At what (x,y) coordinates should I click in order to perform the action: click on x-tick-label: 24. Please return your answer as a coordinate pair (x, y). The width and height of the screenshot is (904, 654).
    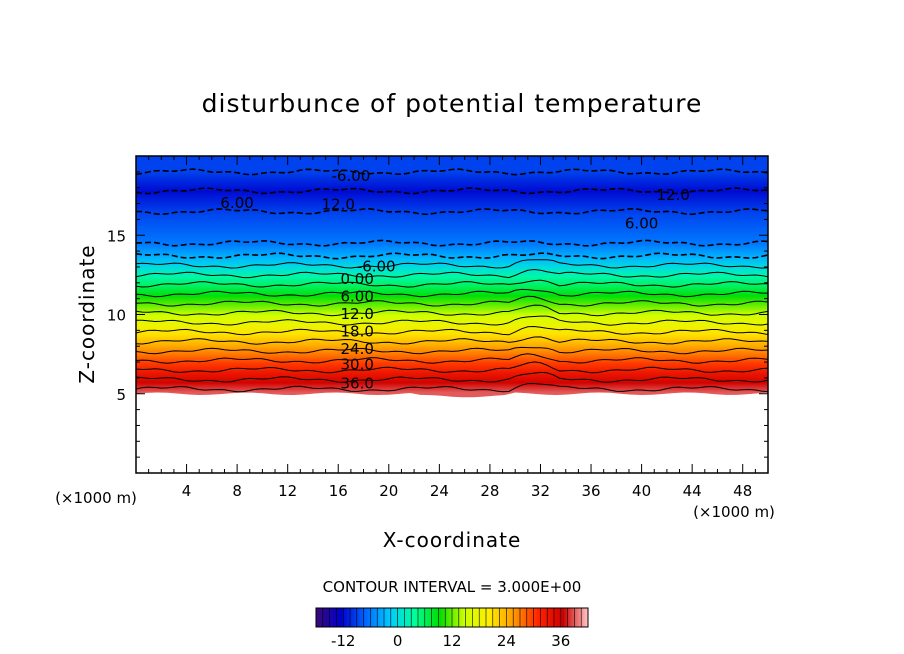
    Looking at the image, I should click on (439, 491).